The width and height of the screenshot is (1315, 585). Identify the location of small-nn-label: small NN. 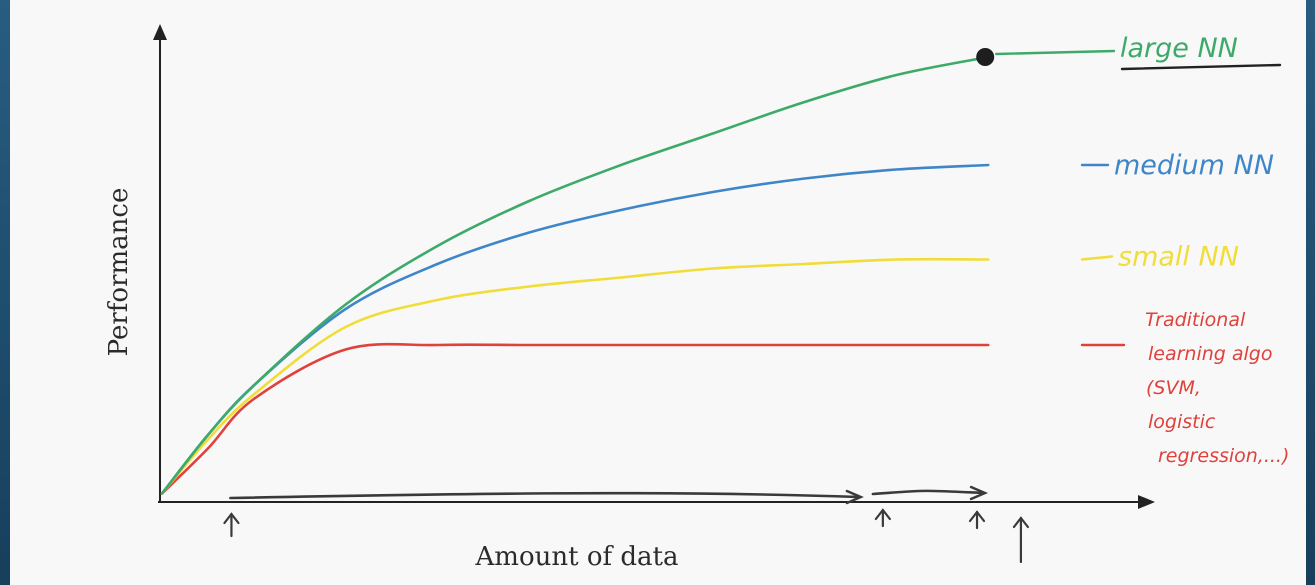
(1178, 257).